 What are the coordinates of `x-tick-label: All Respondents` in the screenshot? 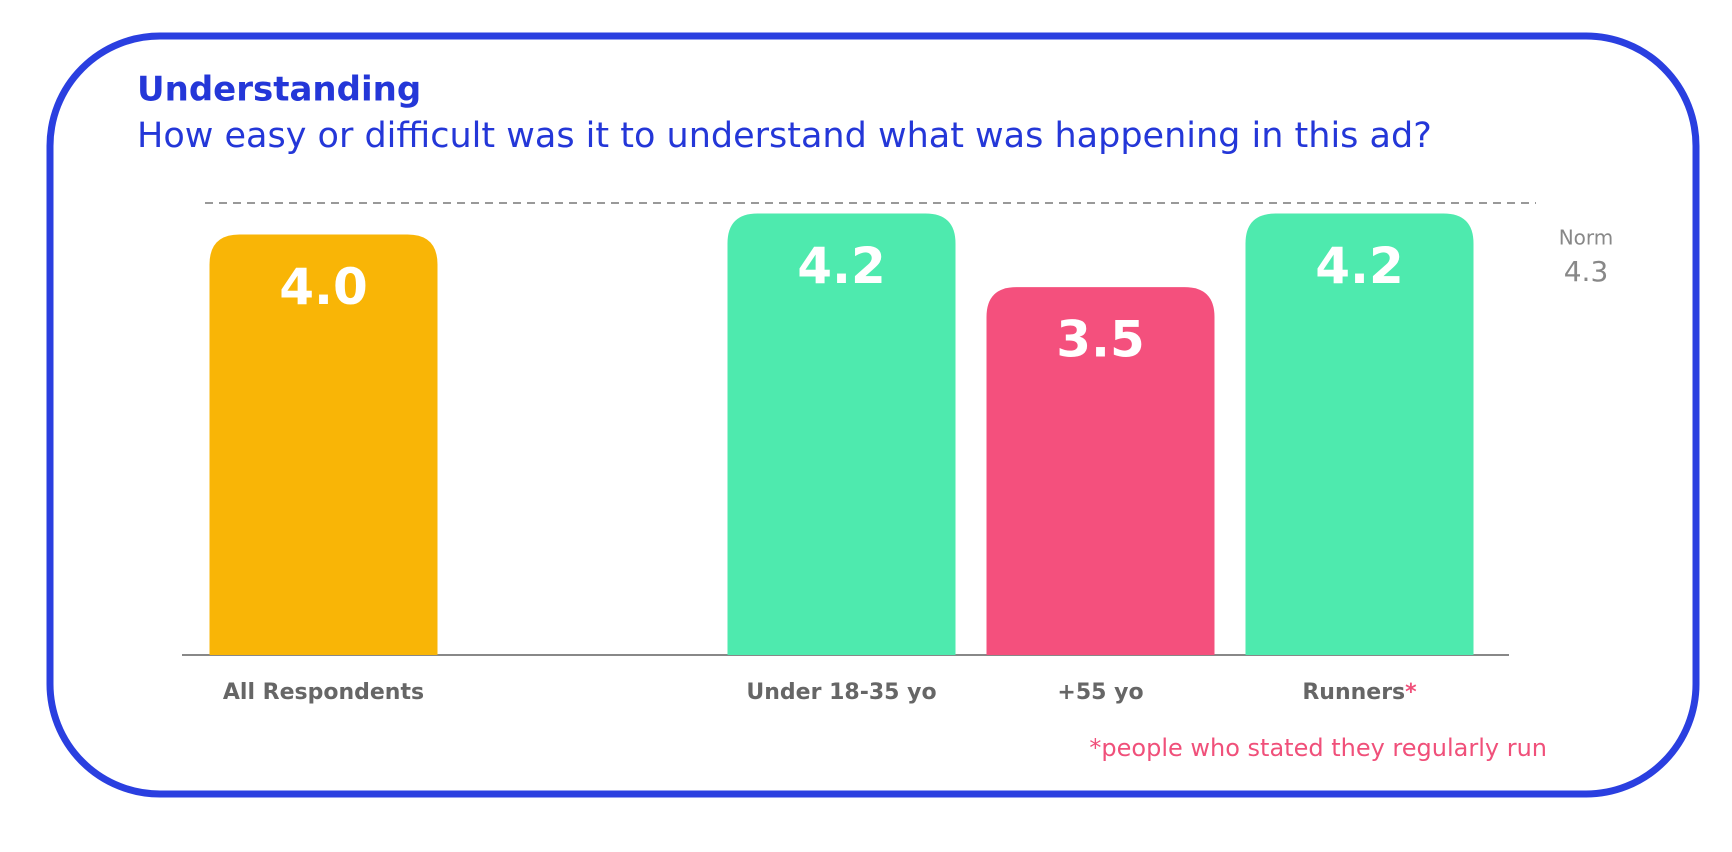 It's located at (323, 692).